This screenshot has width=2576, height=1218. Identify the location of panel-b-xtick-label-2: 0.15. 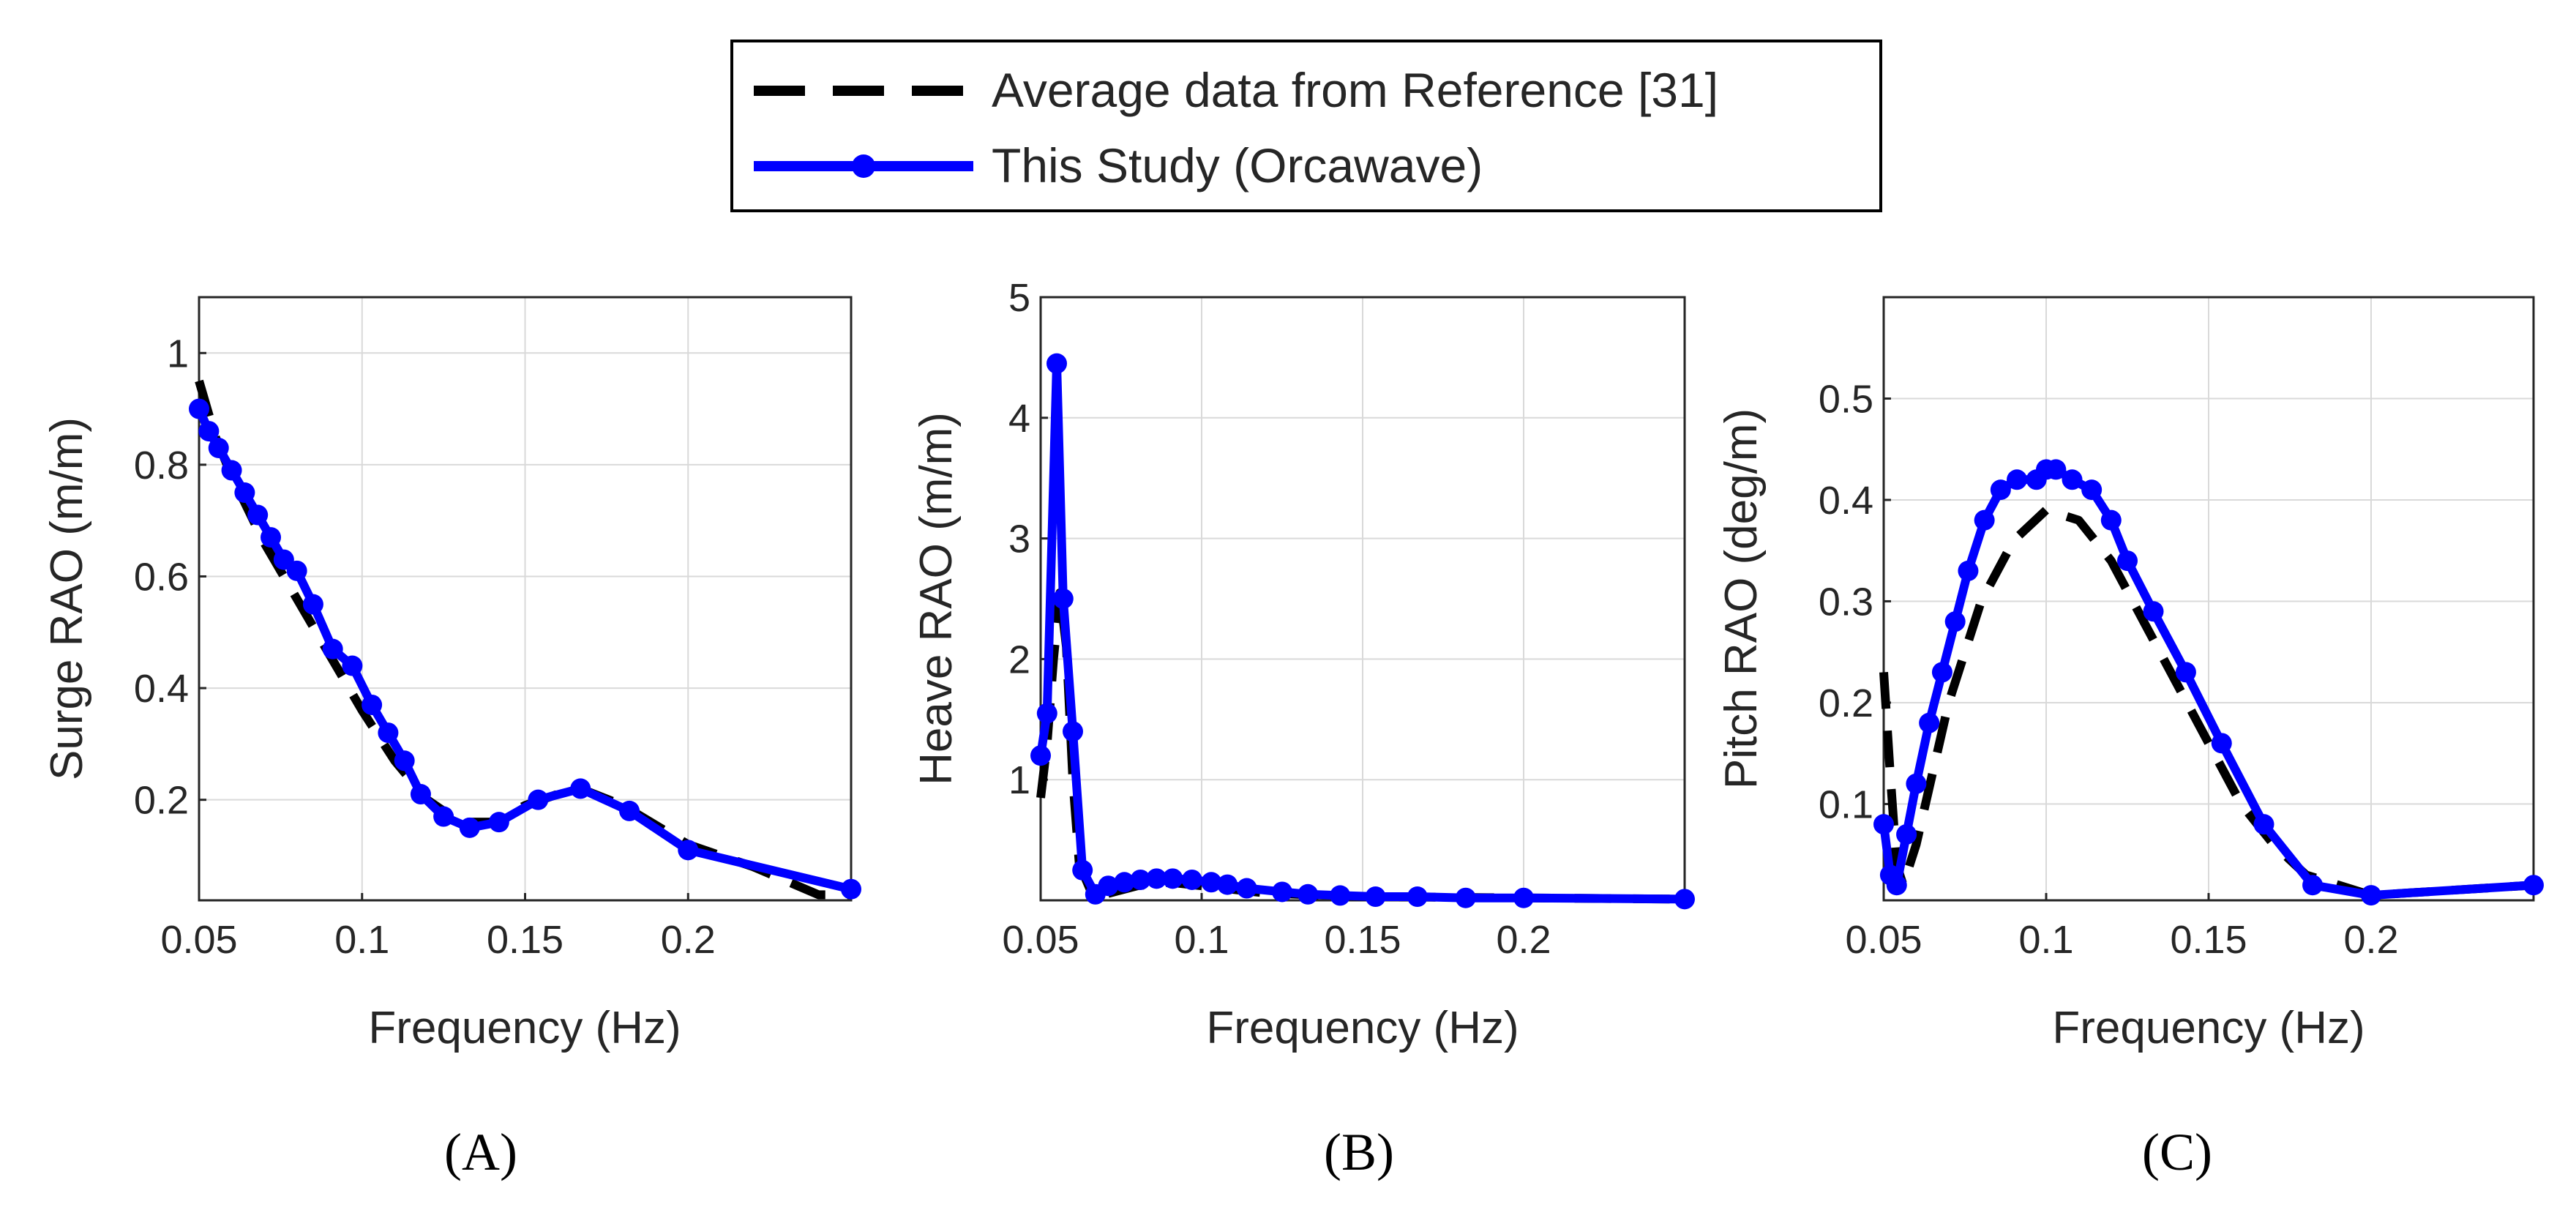
(1362, 940).